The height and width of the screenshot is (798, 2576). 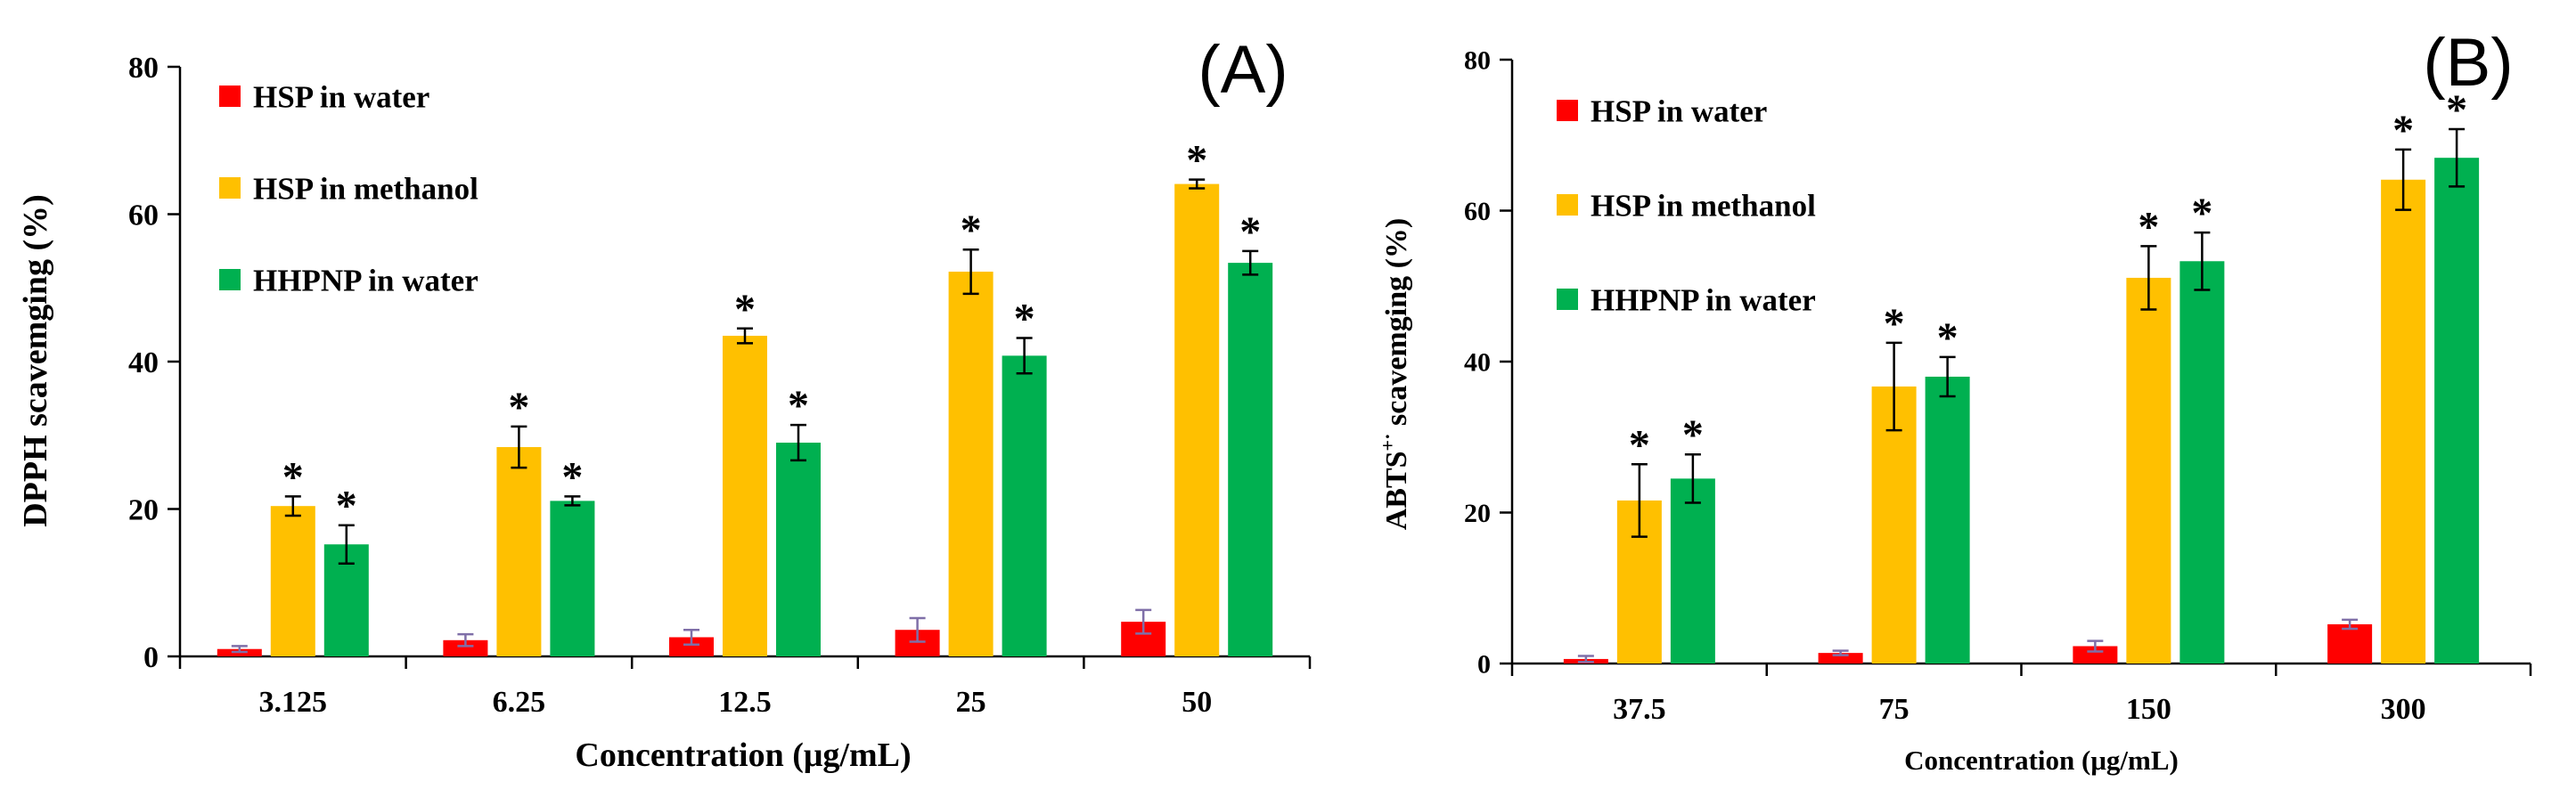 What do you see at coordinates (2148, 709) in the screenshot?
I see `x-tick-label: 150` at bounding box center [2148, 709].